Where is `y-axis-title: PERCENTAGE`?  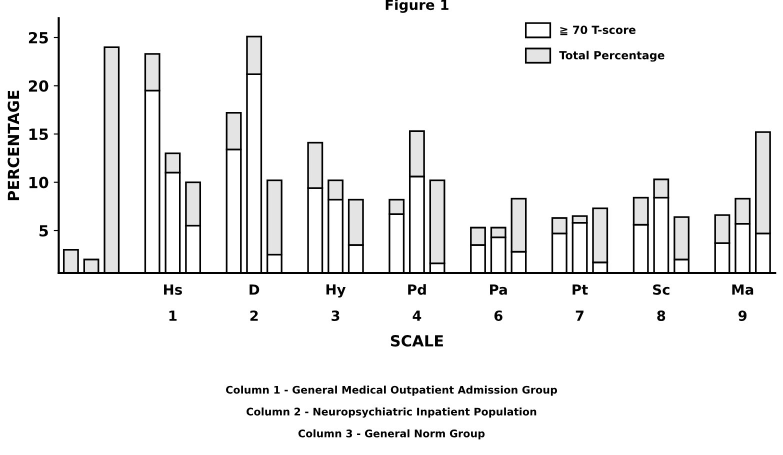 y-axis-title: PERCENTAGE is located at coordinates (14, 145).